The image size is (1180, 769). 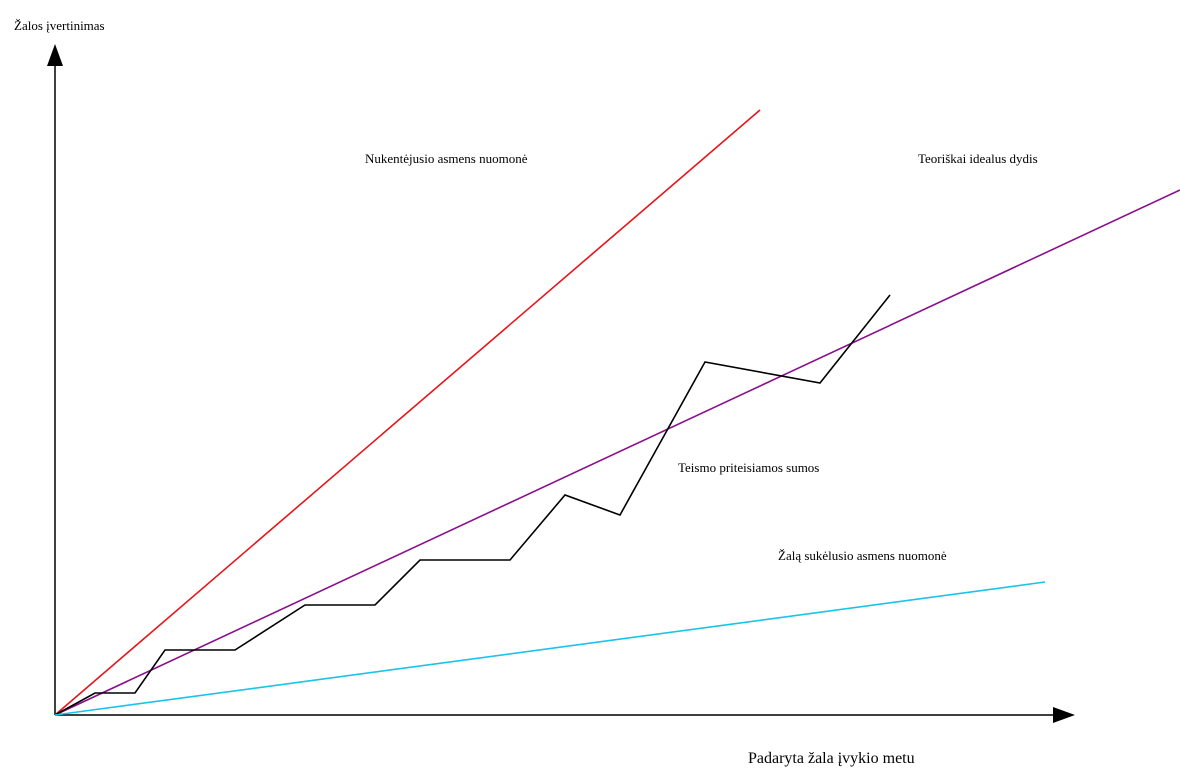 I want to click on y-axis-arrow-icon, so click(x=55, y=55).